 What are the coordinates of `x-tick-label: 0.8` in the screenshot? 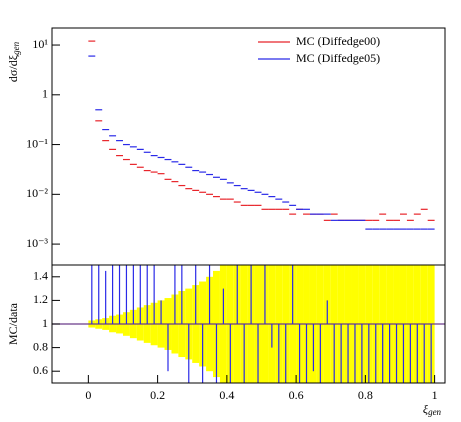 It's located at (365, 395).